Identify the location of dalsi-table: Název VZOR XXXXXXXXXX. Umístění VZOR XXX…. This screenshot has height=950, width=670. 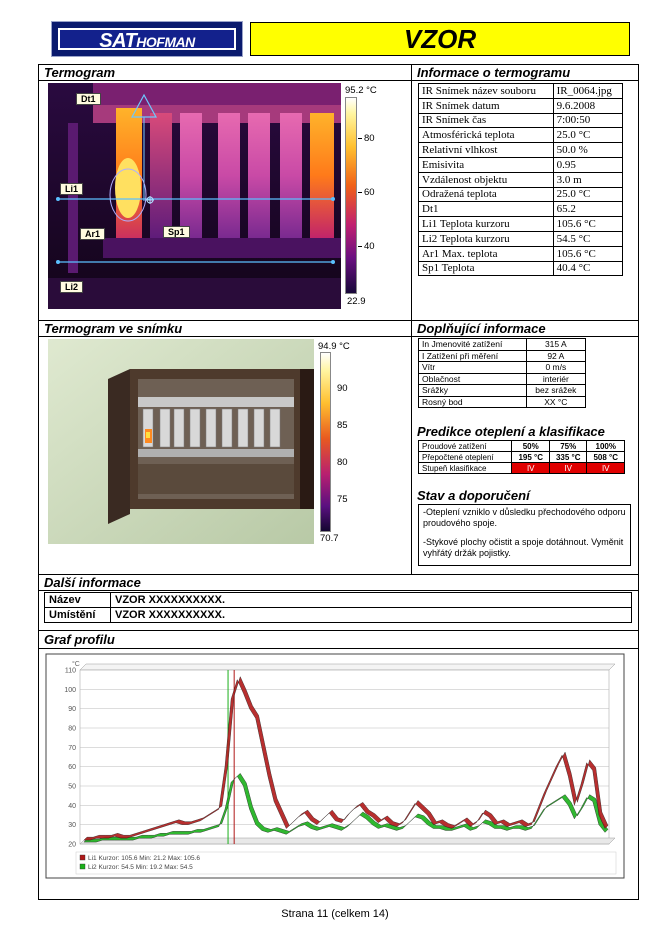
(338, 607).